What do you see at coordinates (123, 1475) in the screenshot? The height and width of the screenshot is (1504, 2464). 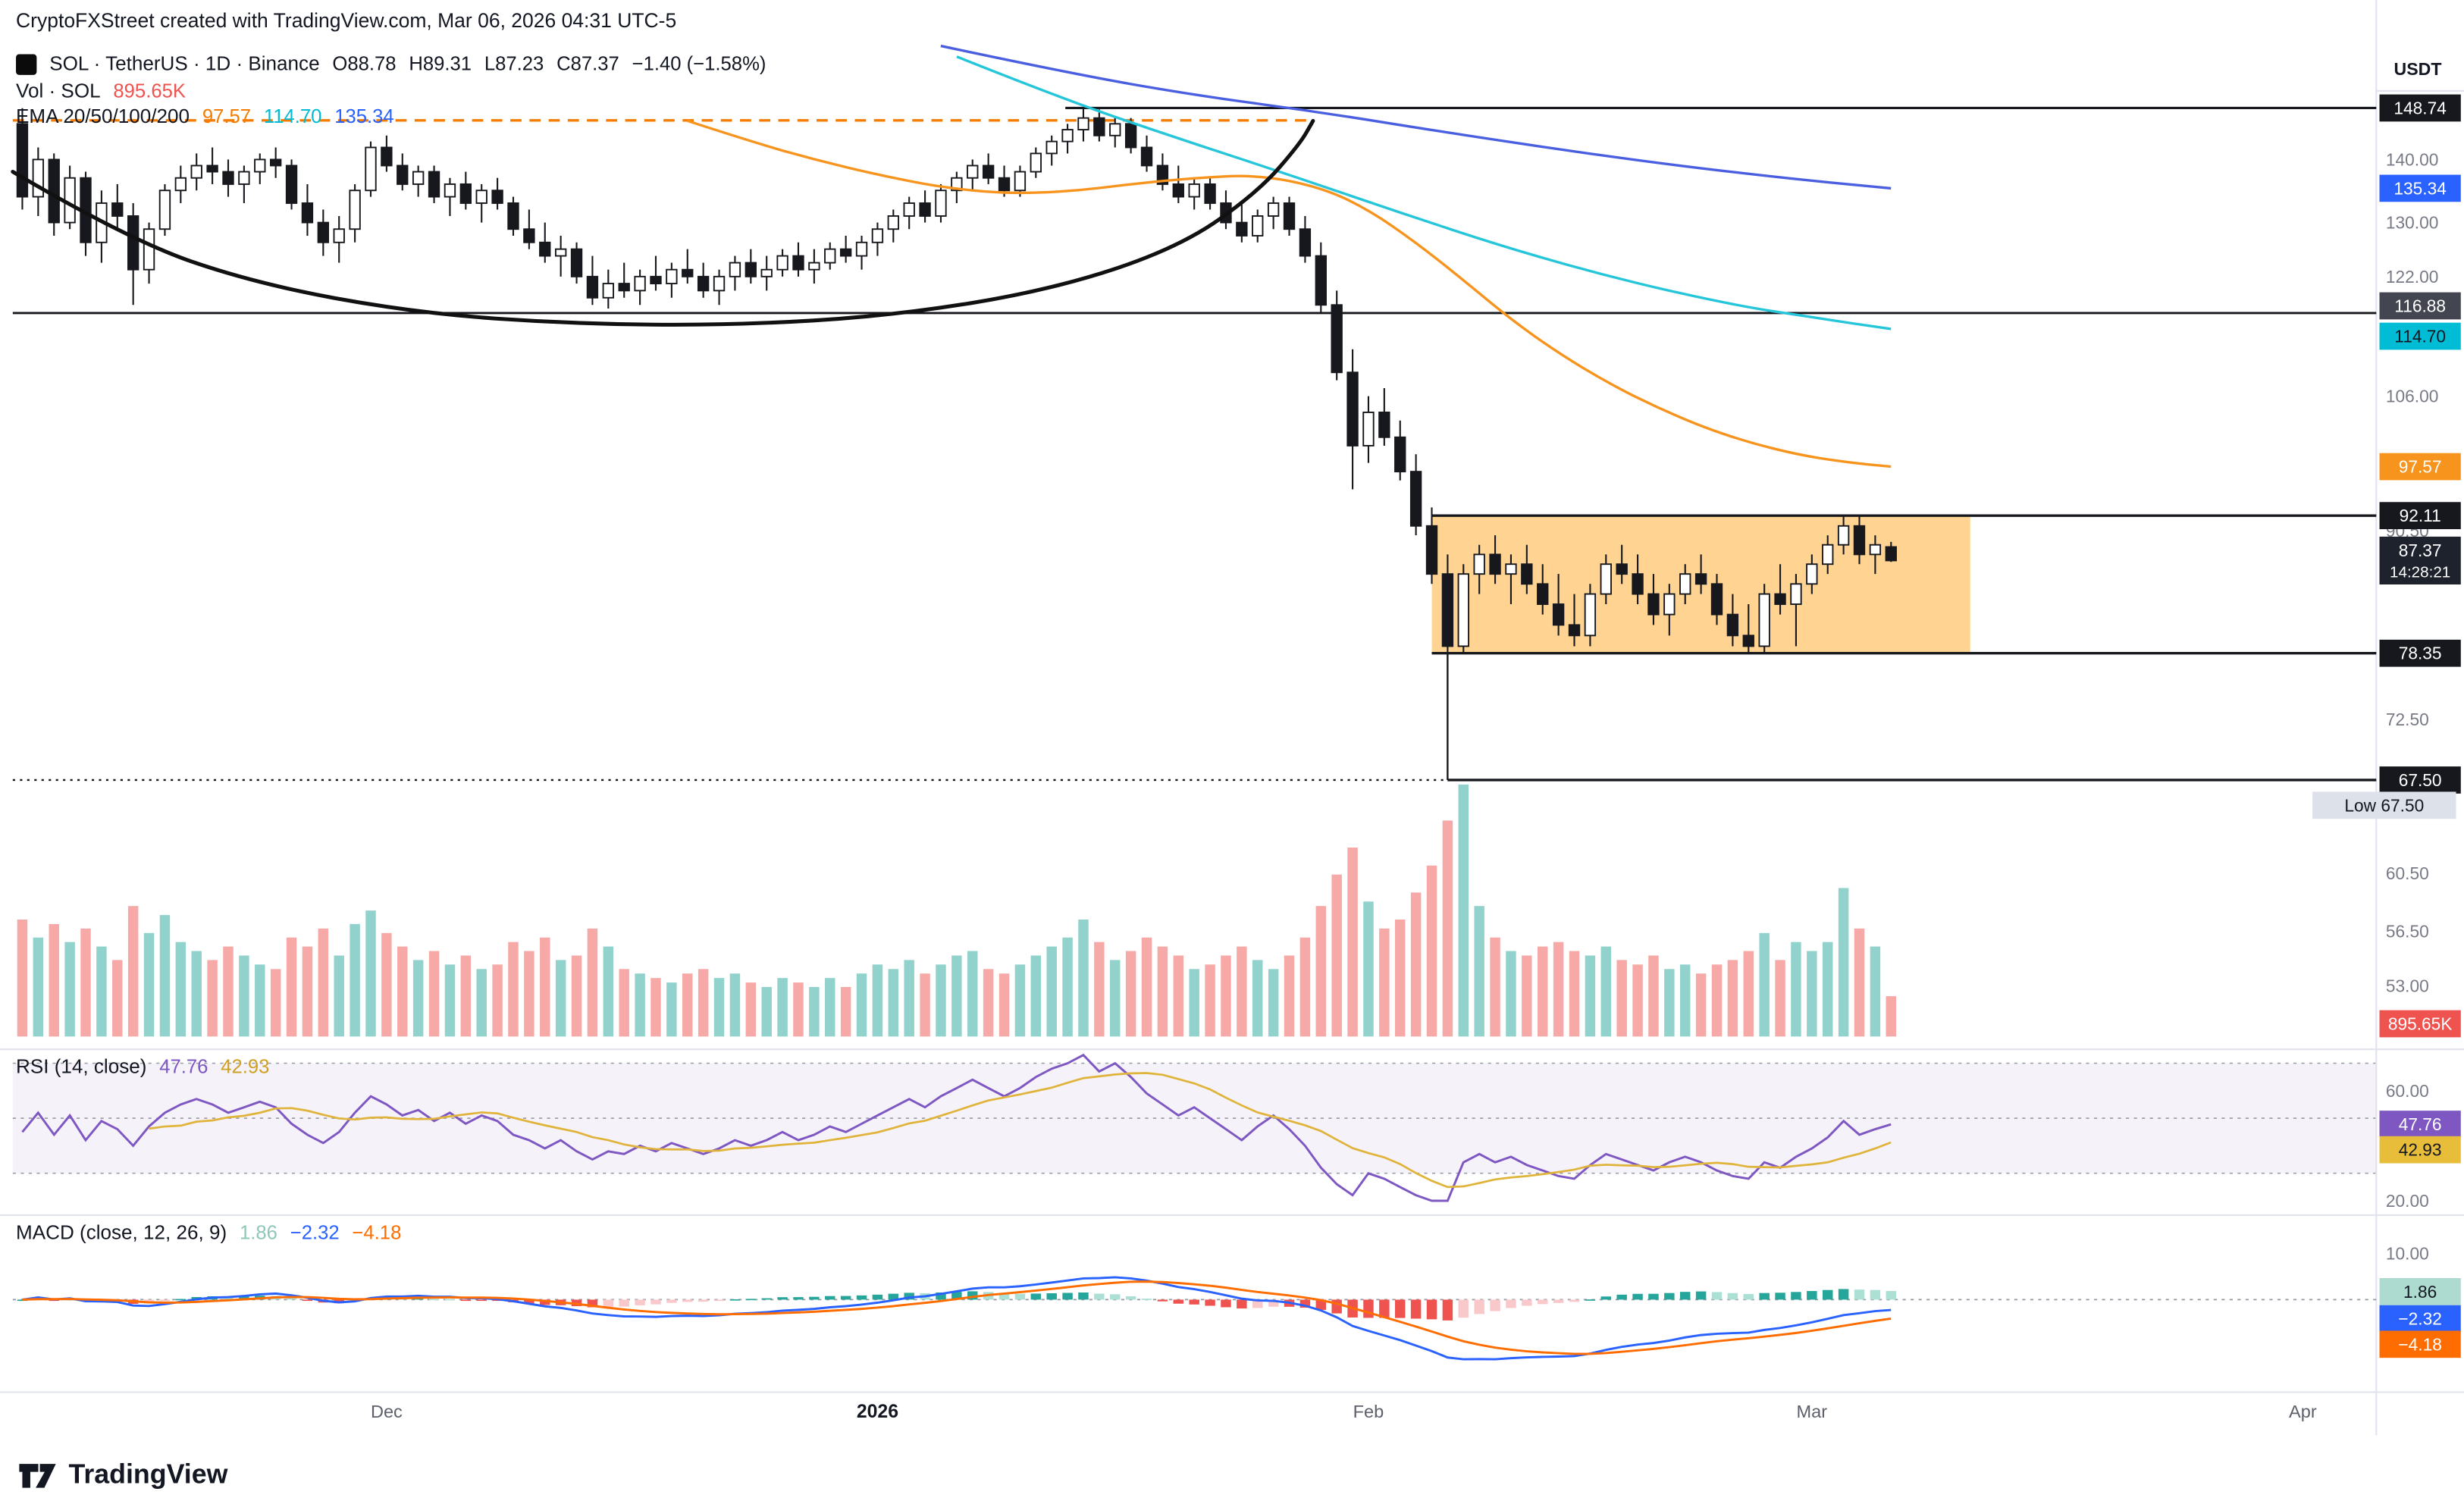 I see `tradingview-logo: TradingView` at bounding box center [123, 1475].